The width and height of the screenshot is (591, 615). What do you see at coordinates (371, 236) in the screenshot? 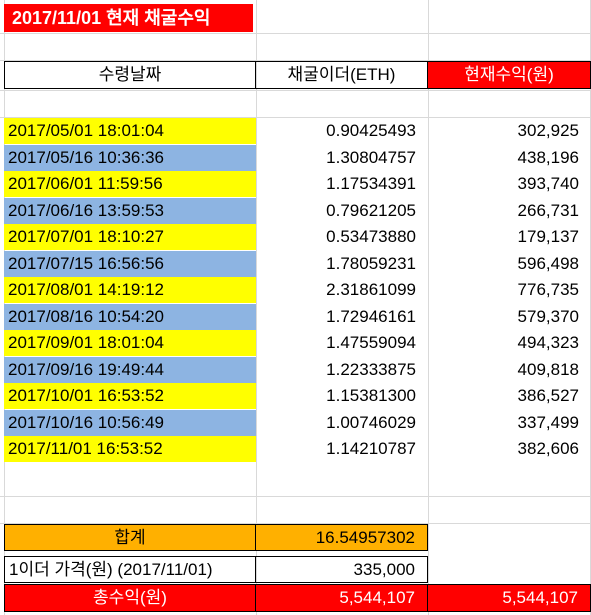
I see `eth-cell: 0.53473880` at bounding box center [371, 236].